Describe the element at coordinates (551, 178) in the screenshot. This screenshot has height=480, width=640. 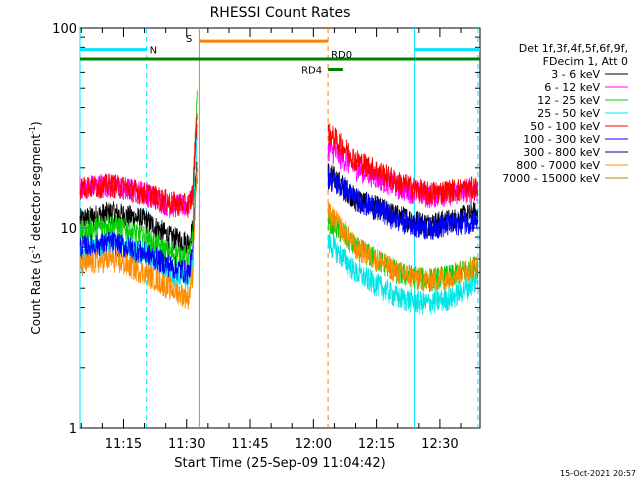
I see `legend-entry-label: 7000 - 15000 keV` at that location.